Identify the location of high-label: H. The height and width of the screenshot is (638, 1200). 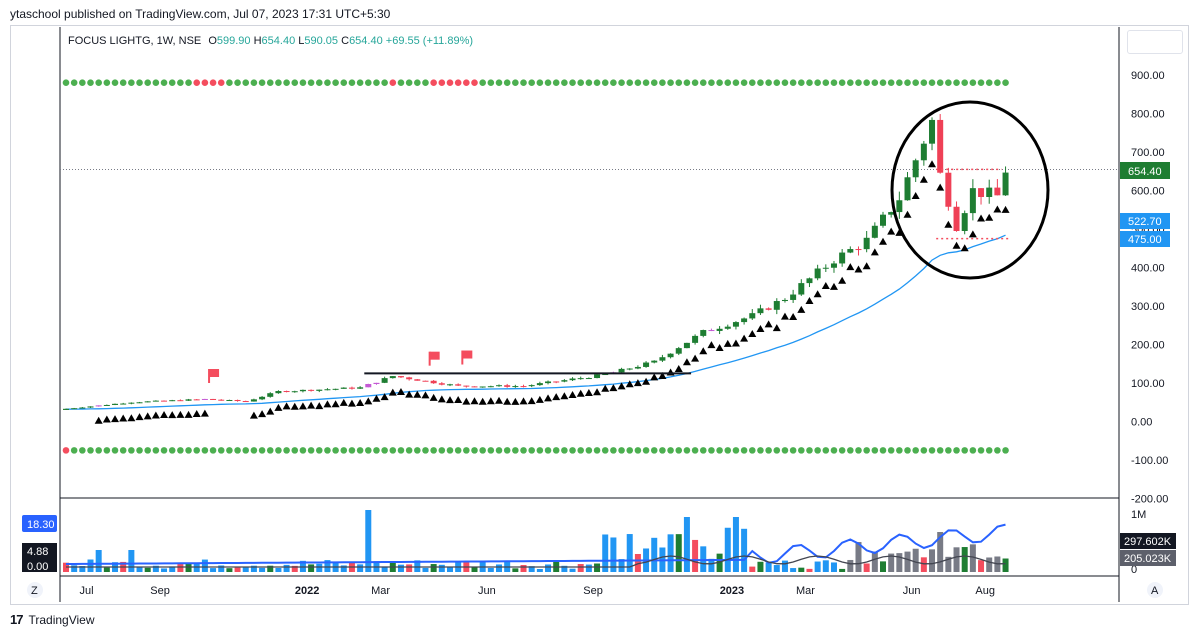
(257, 41).